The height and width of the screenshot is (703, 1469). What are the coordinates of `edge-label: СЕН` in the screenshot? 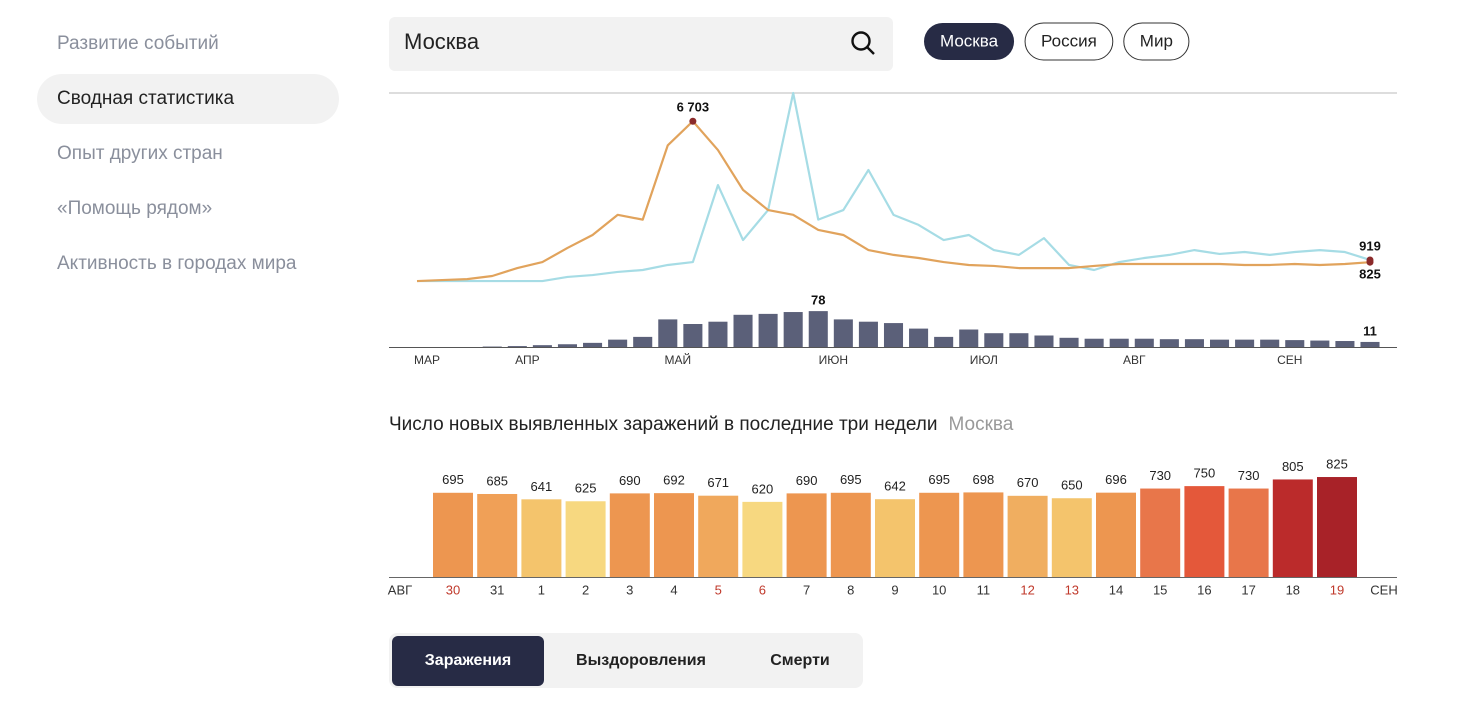 It's located at (1383, 589).